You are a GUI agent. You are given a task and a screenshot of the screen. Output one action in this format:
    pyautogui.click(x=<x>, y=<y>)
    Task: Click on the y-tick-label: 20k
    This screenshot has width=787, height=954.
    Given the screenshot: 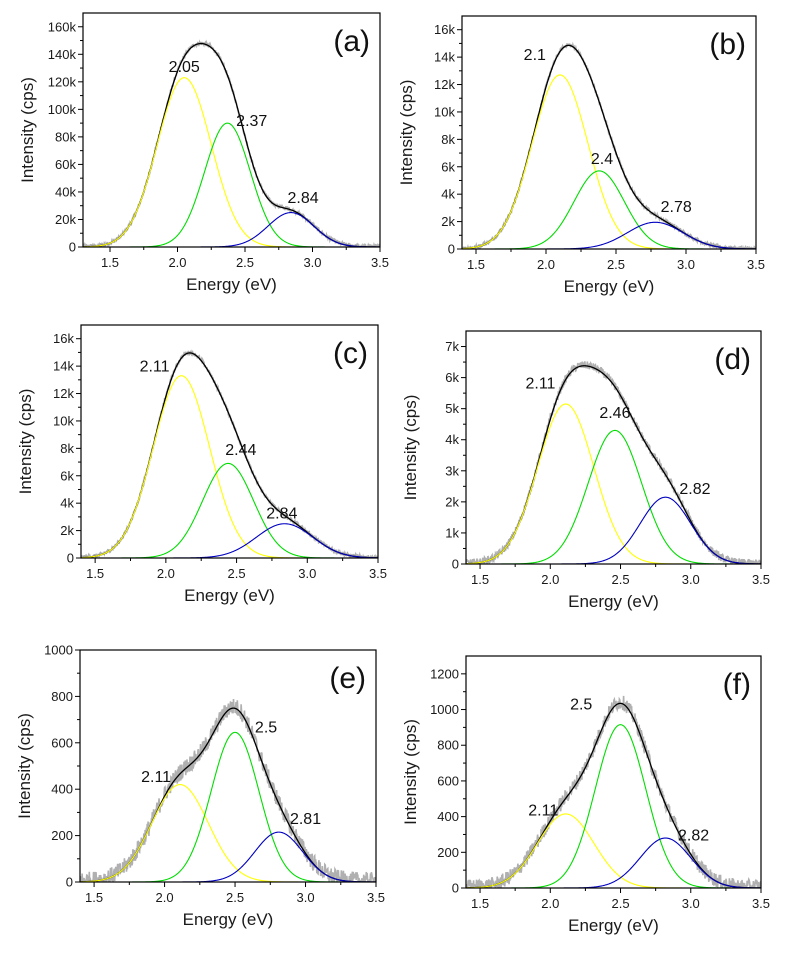 What is the action you would take?
    pyautogui.click(x=65, y=219)
    